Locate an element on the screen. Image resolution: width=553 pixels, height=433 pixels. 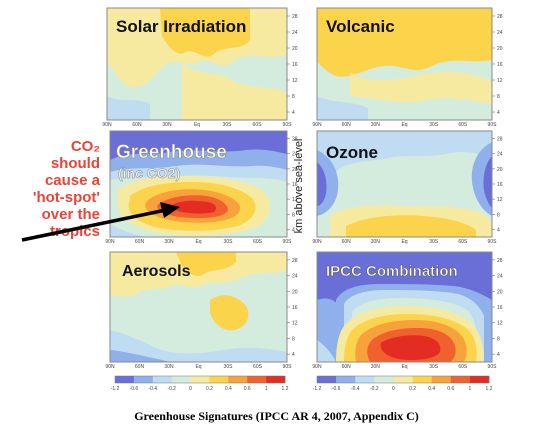
panel-title-aerosols: Aerosols is located at coordinates (156, 271).